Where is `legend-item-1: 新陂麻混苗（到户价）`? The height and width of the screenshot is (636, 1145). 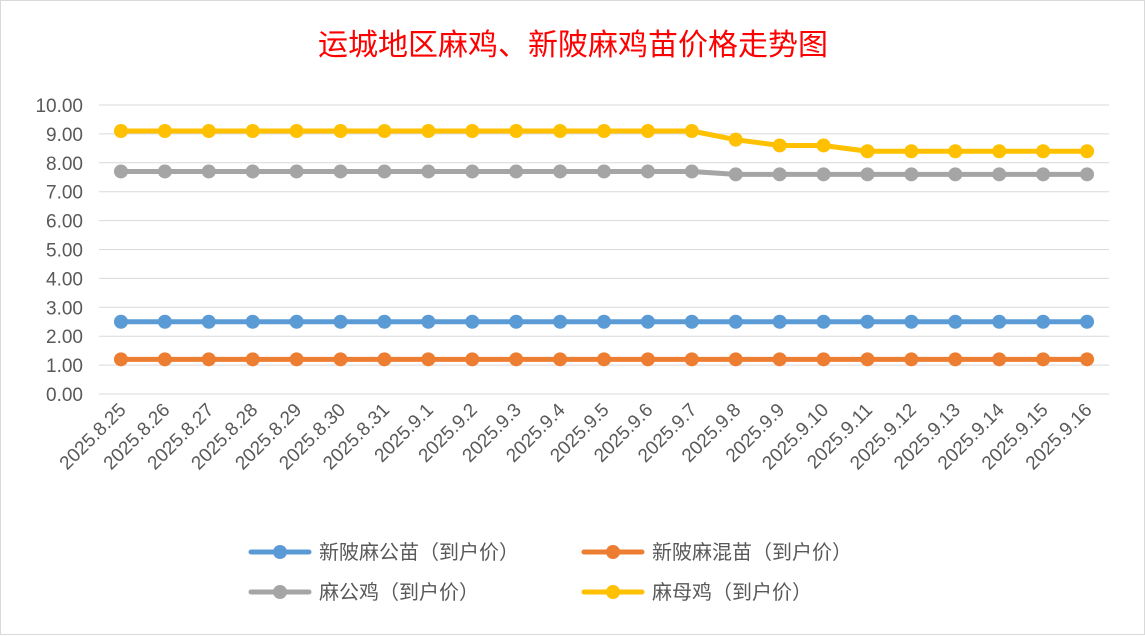 legend-item-1: 新陂麻混苗（到户价） is located at coordinates (716, 552).